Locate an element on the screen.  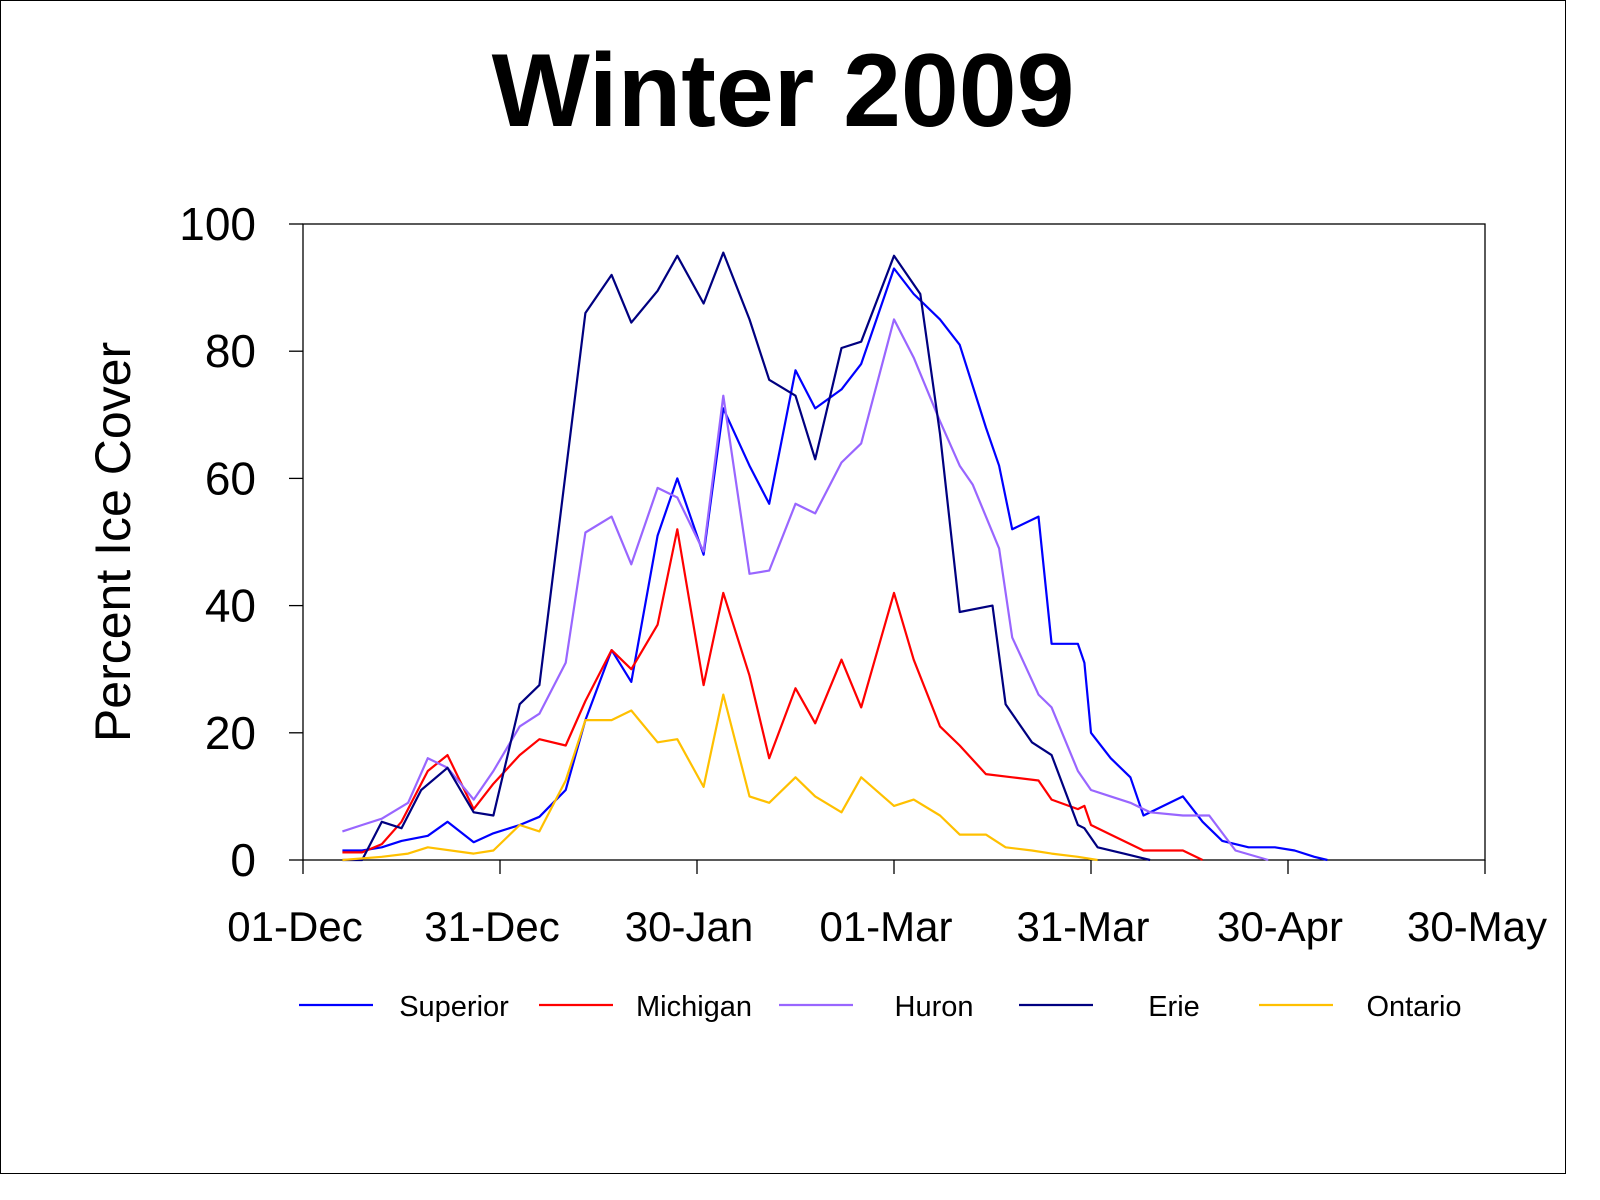
x-tick-label: 31-Dec is located at coordinates (491, 926).